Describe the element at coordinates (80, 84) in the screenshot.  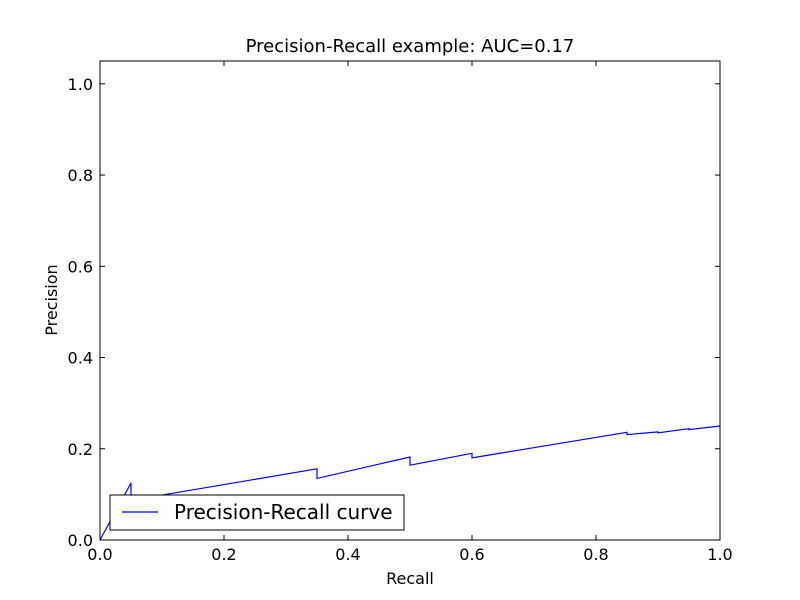
I see `y-tick-label: 1.0` at that location.